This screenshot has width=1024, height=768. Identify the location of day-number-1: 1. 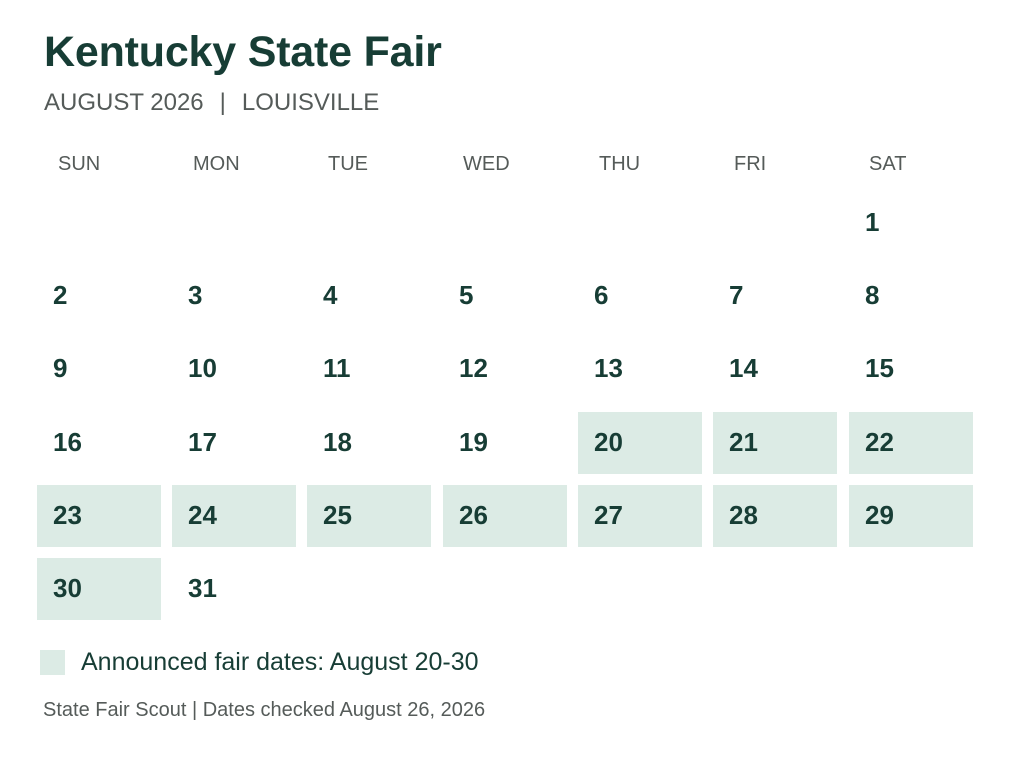
(872, 222).